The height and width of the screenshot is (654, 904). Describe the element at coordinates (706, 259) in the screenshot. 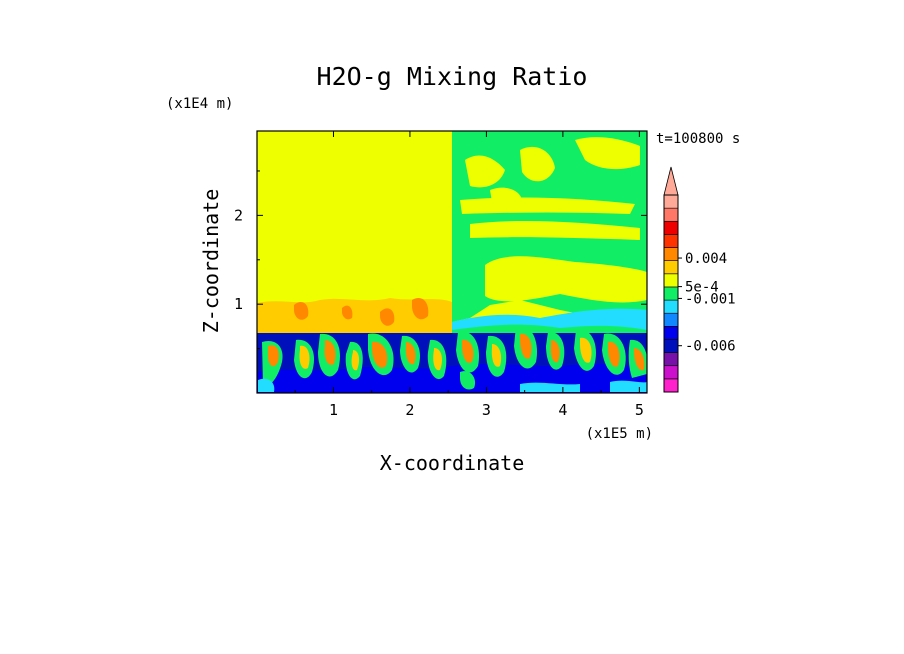

I see `colorbar-label: 0.004` at that location.